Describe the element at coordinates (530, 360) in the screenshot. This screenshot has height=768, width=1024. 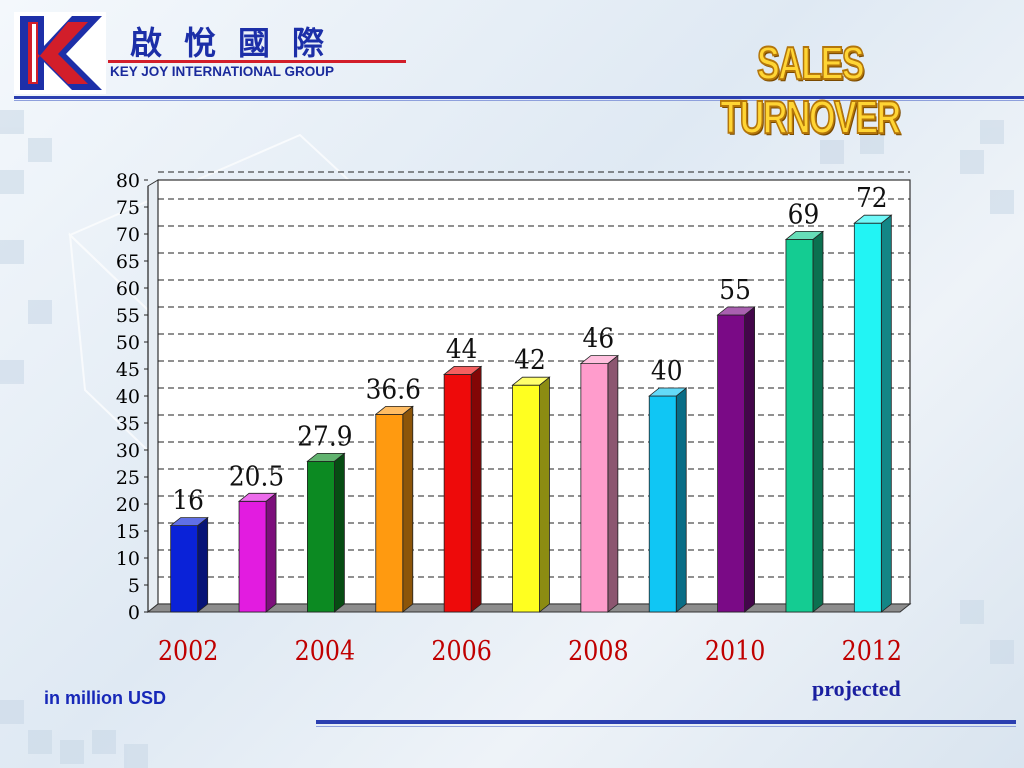
I see `data-label-2007: 42` at that location.